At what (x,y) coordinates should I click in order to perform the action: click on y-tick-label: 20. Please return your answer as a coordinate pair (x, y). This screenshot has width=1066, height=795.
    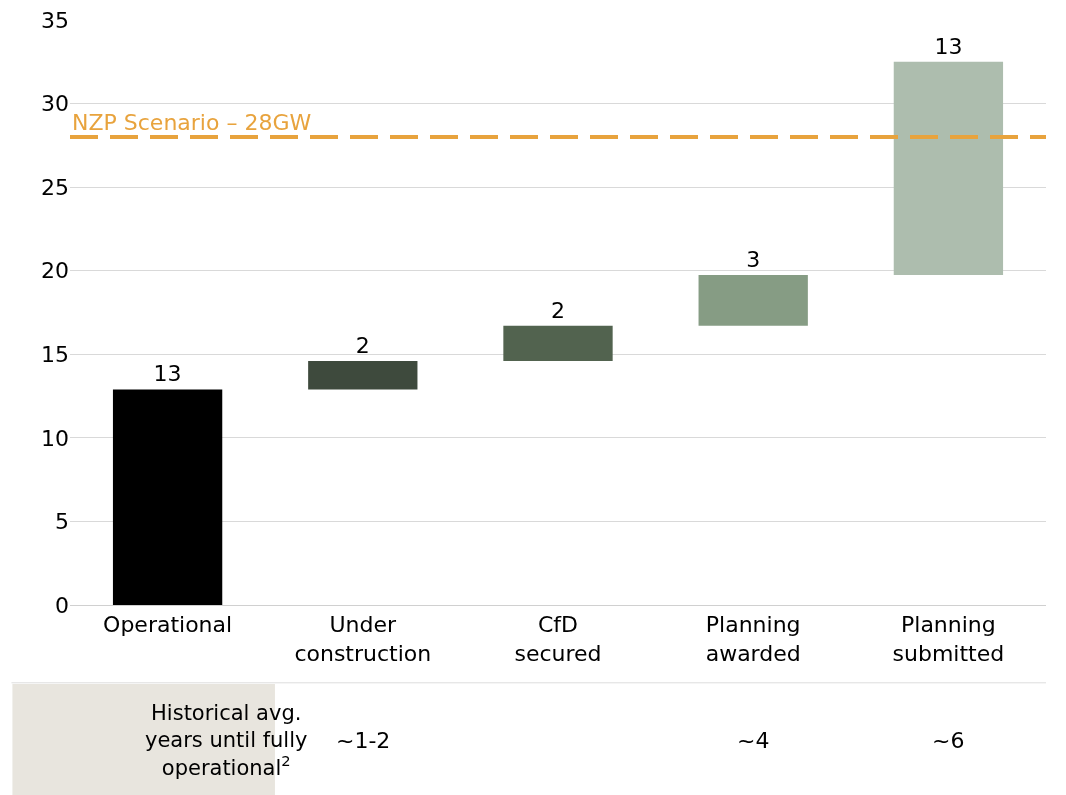
    Looking at the image, I should click on (55, 271).